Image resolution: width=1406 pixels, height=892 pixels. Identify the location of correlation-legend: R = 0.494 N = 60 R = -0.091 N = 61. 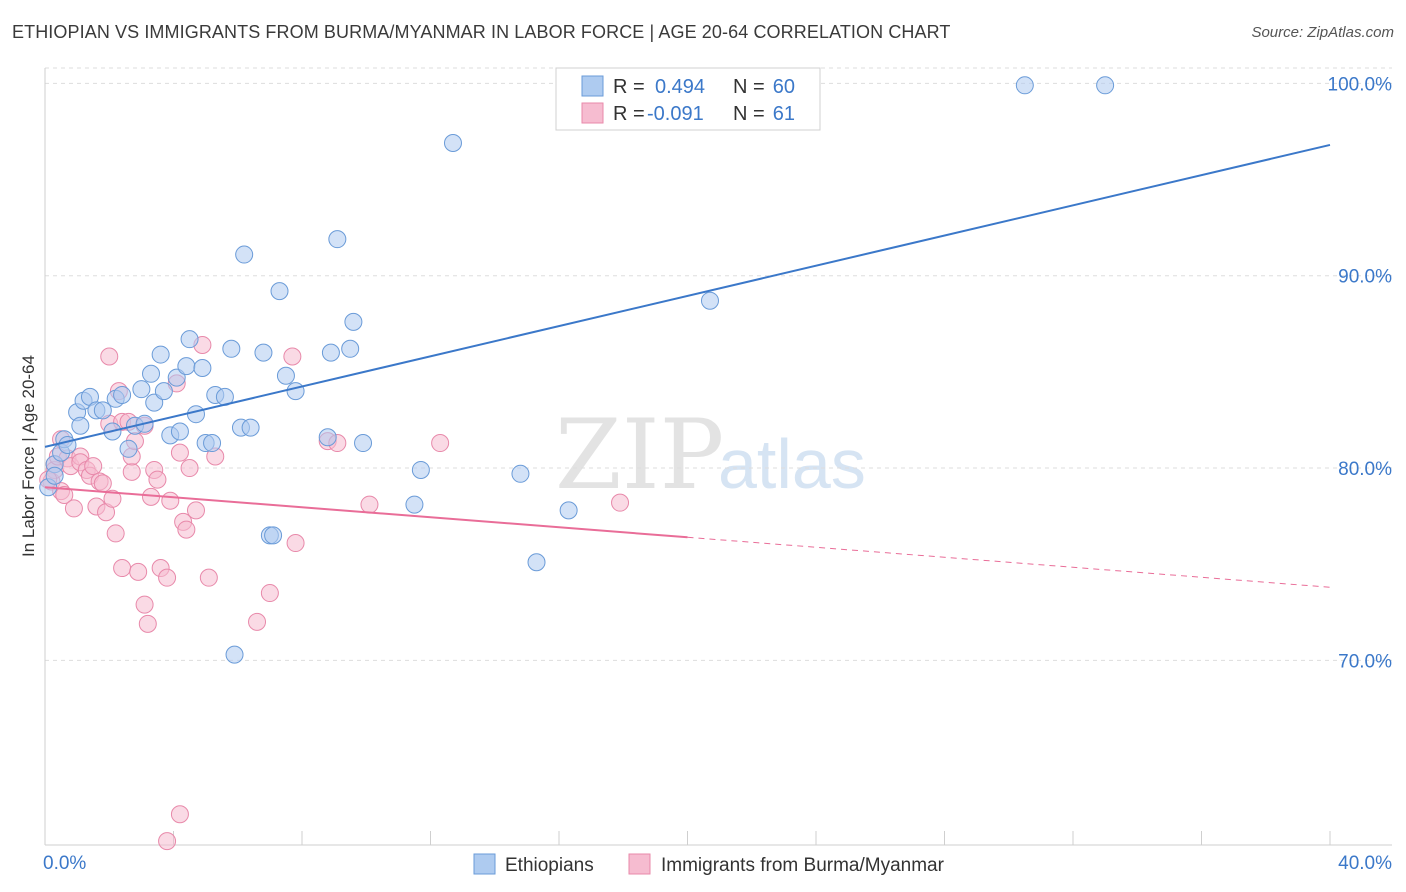
(688, 99).